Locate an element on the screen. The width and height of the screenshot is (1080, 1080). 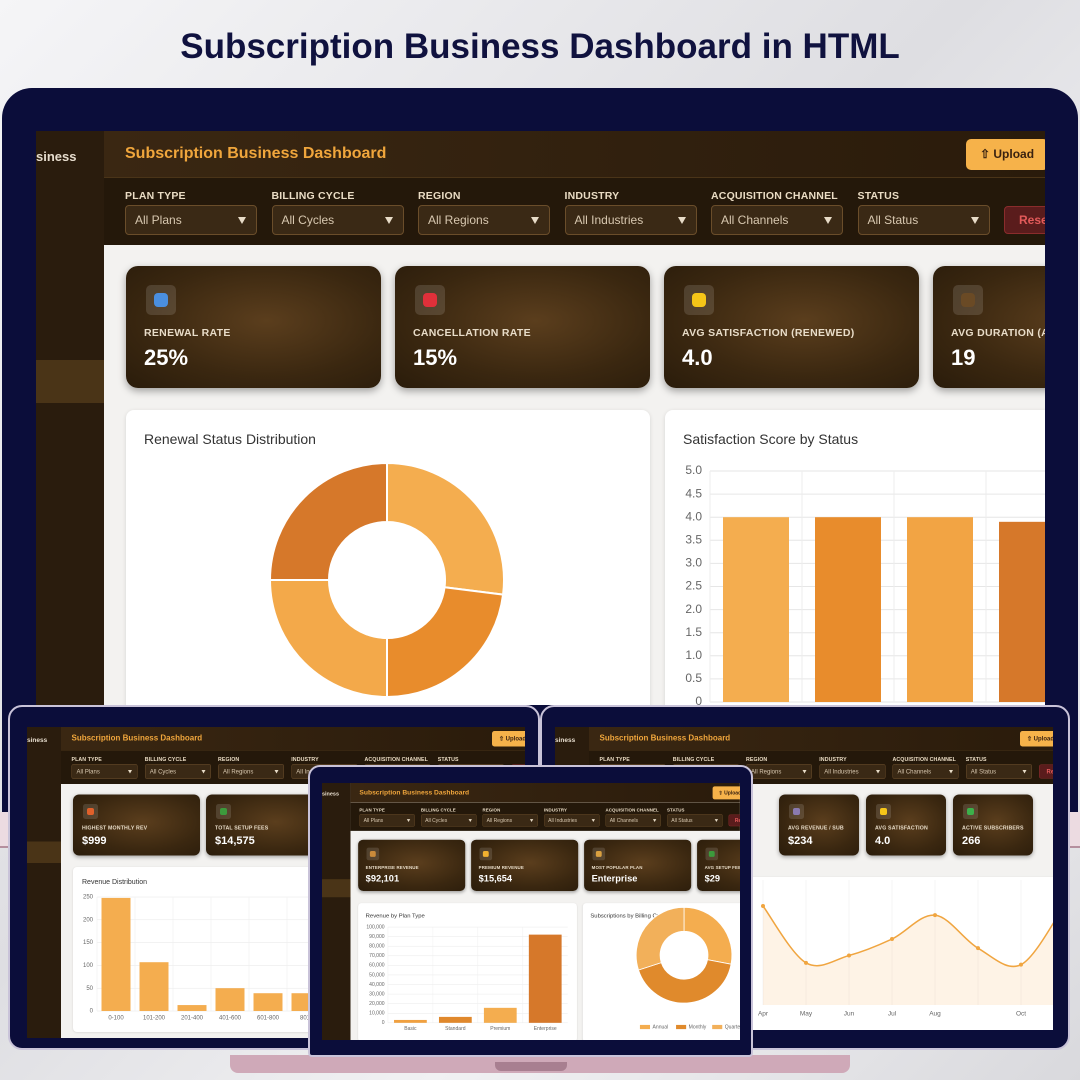
chart is located at coordinates (386, 580).